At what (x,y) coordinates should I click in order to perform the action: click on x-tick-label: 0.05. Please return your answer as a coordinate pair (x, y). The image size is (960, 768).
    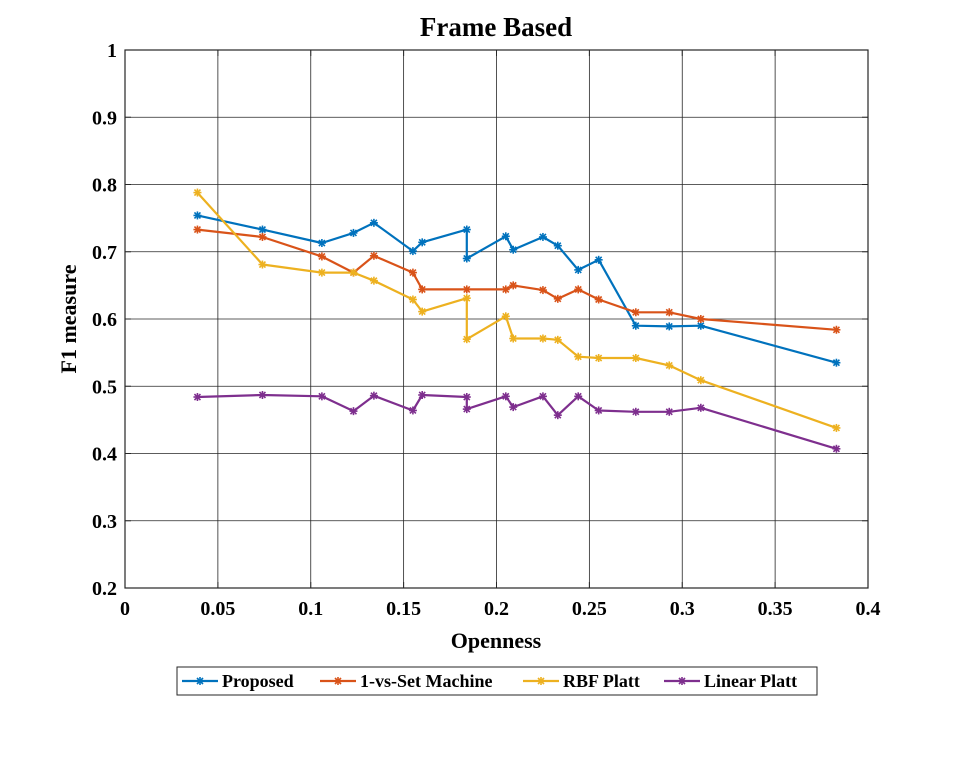
    Looking at the image, I should click on (217, 609).